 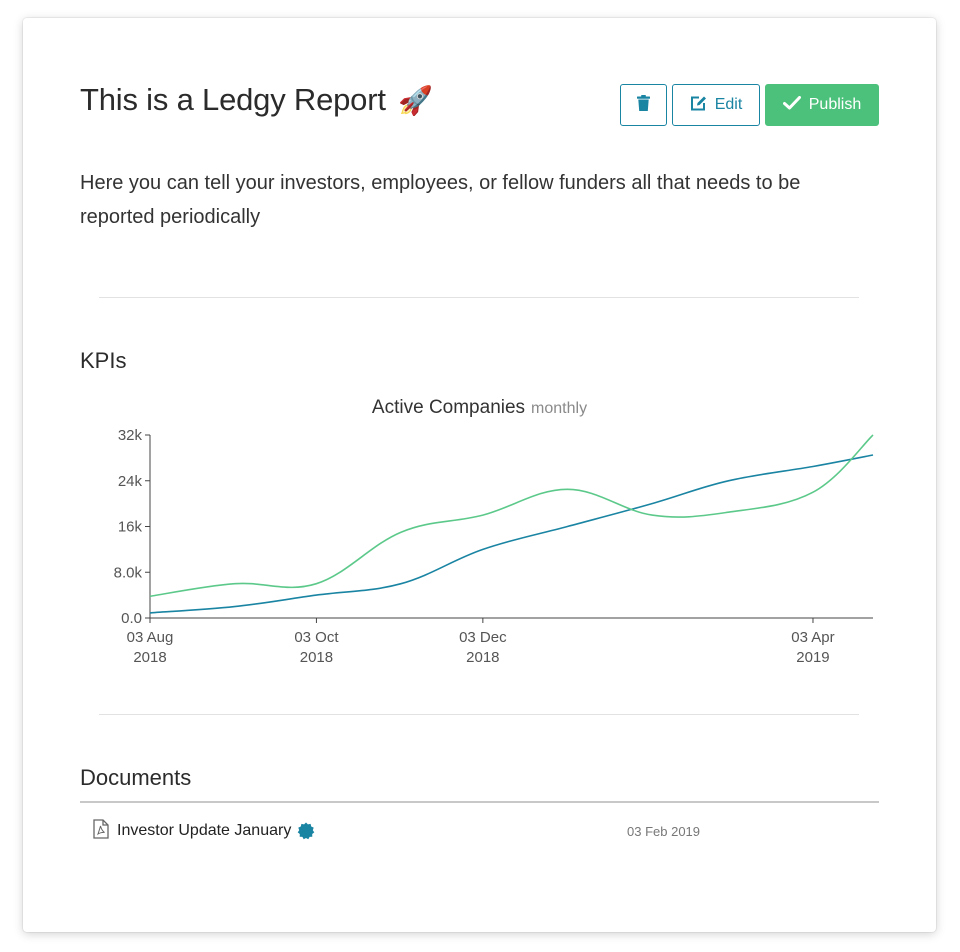 I want to click on document-name-link: Investor Update January, so click(x=204, y=830).